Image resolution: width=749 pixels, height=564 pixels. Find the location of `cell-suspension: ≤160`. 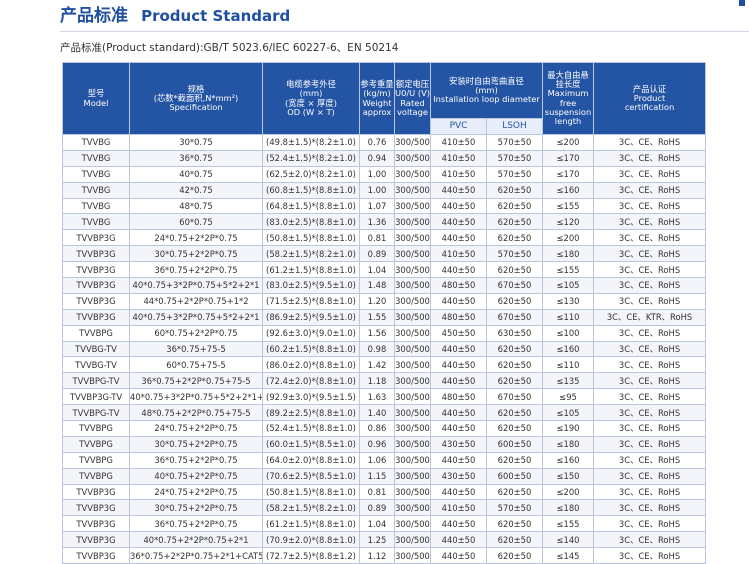

cell-suspension: ≤160 is located at coordinates (568, 460).